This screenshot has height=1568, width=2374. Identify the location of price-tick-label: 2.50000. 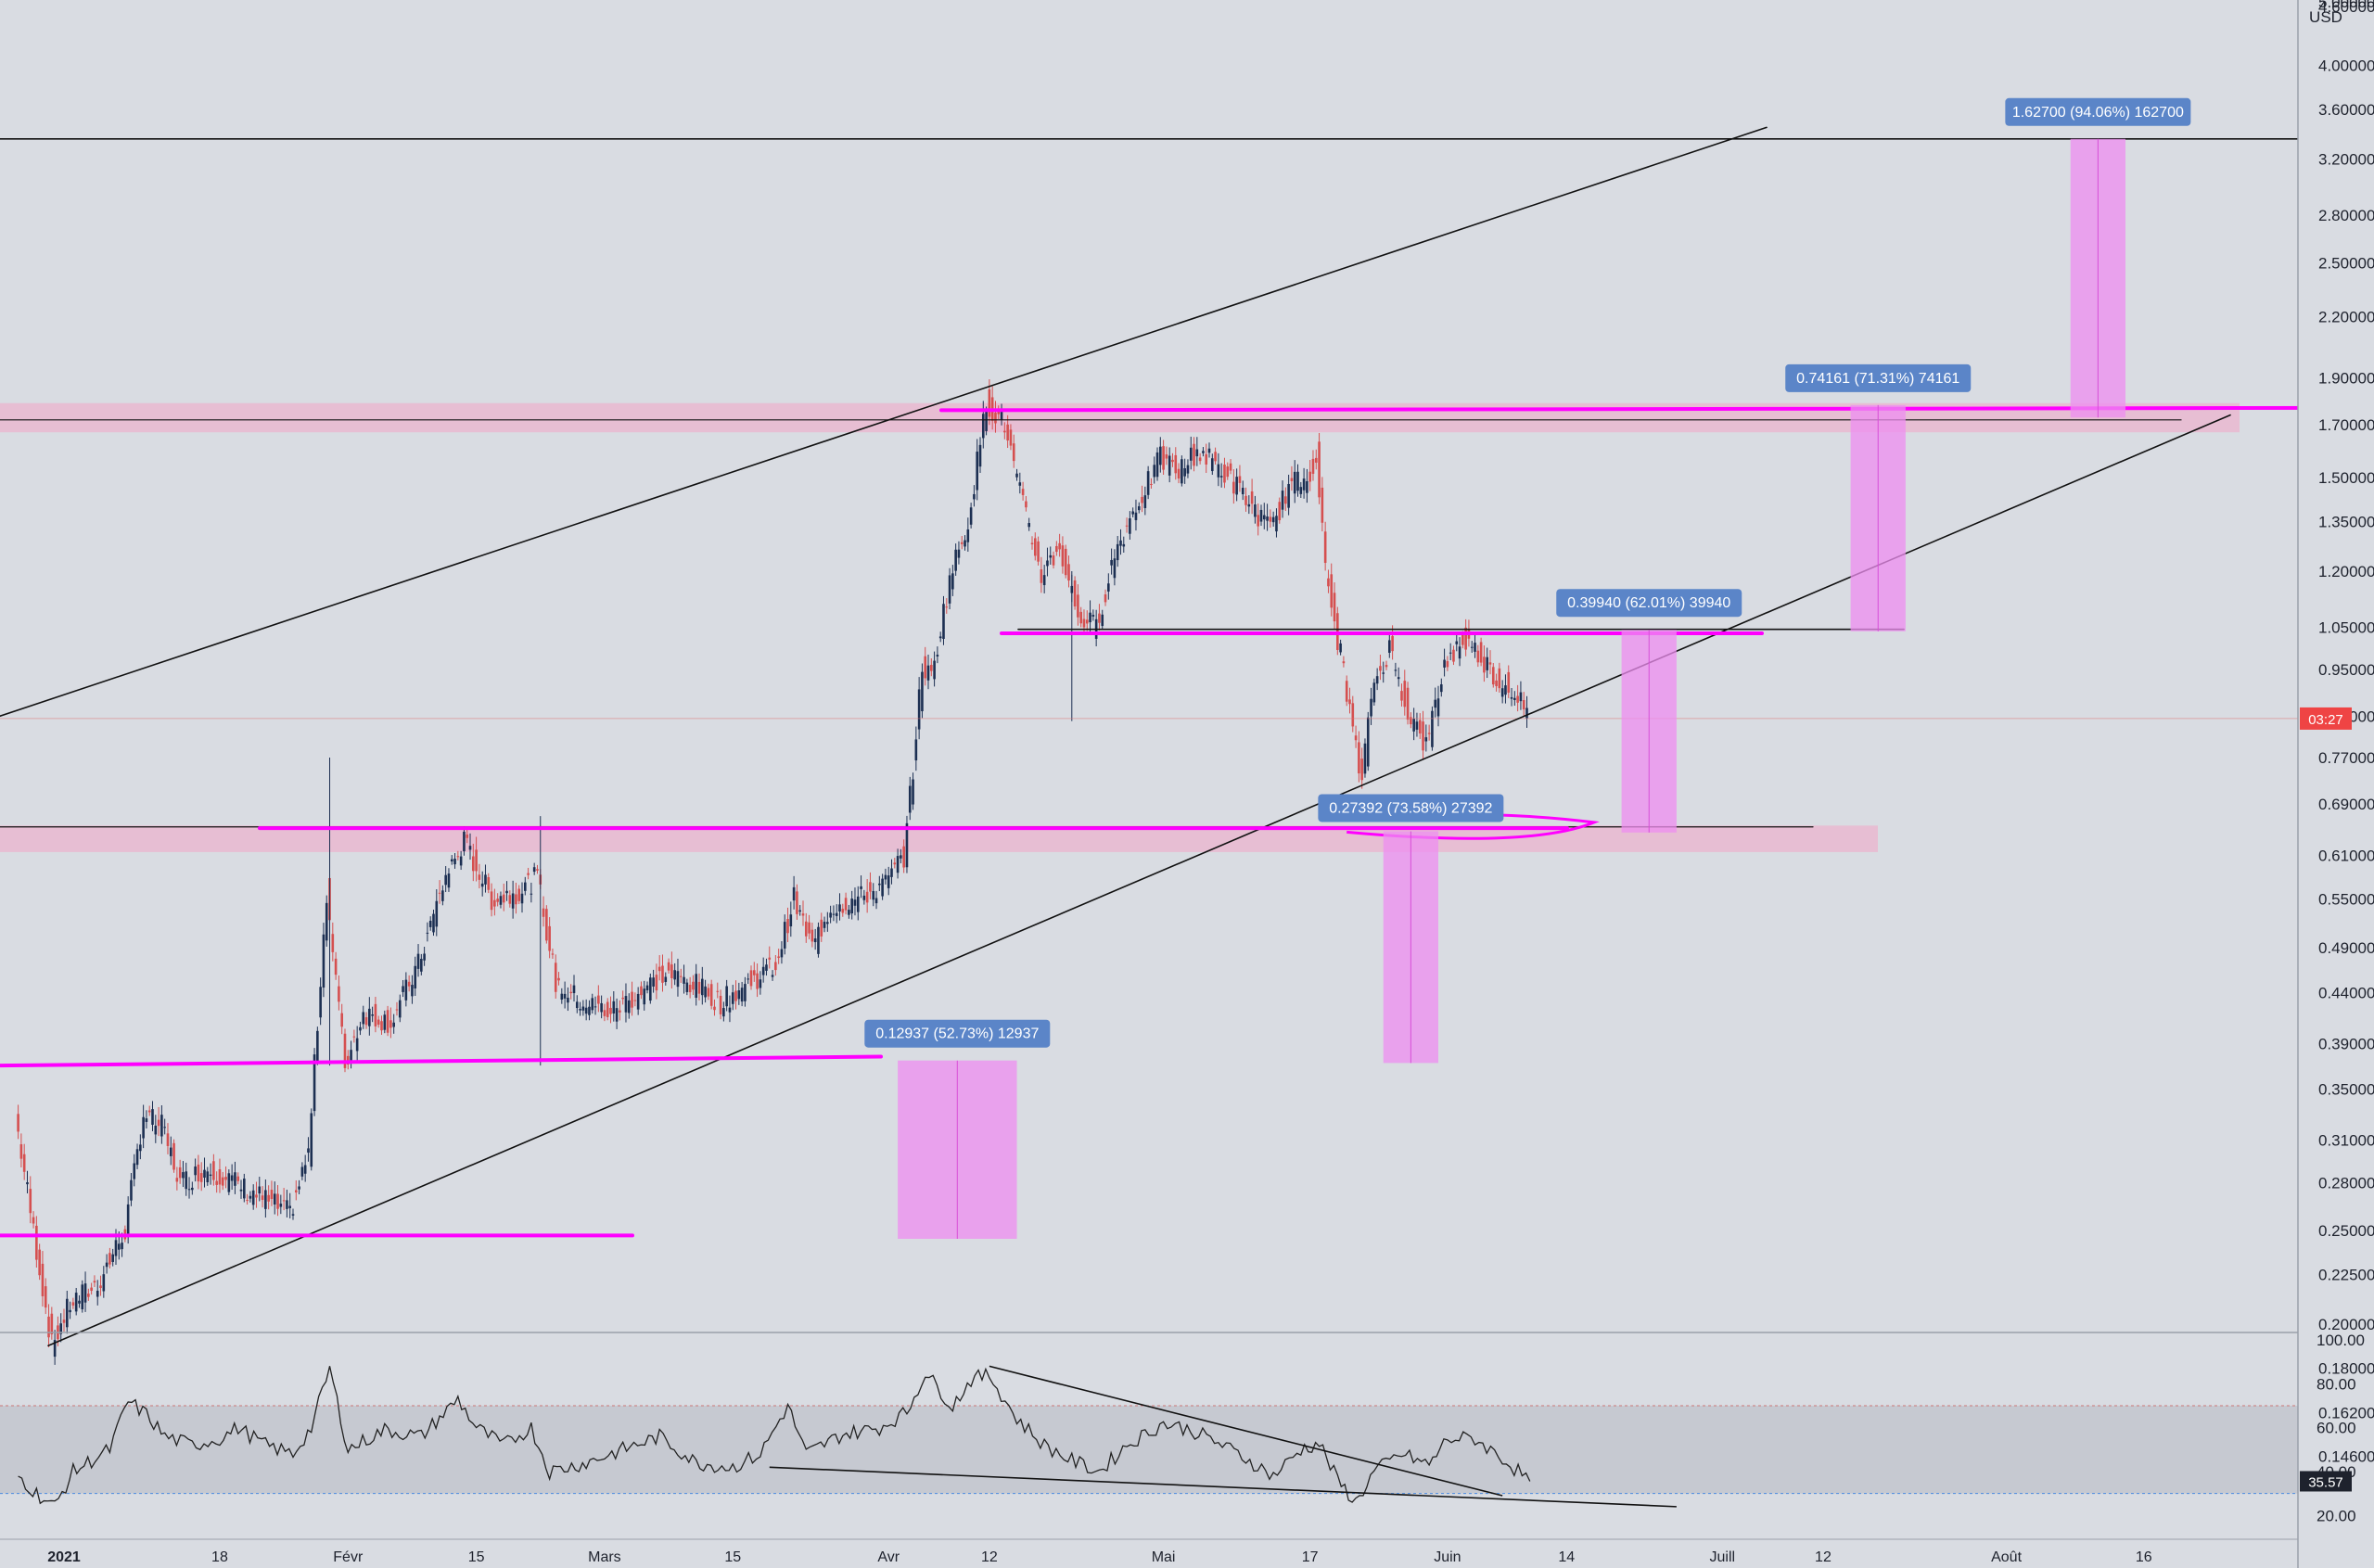
(2346, 263).